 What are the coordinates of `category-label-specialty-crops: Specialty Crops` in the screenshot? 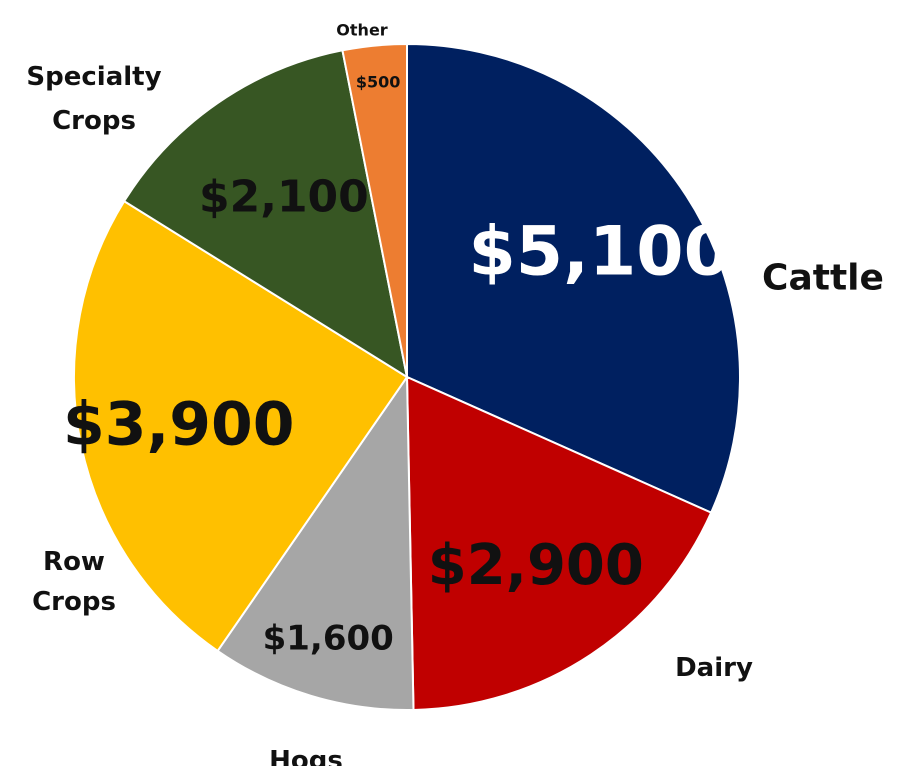 It's located at (93, 99).